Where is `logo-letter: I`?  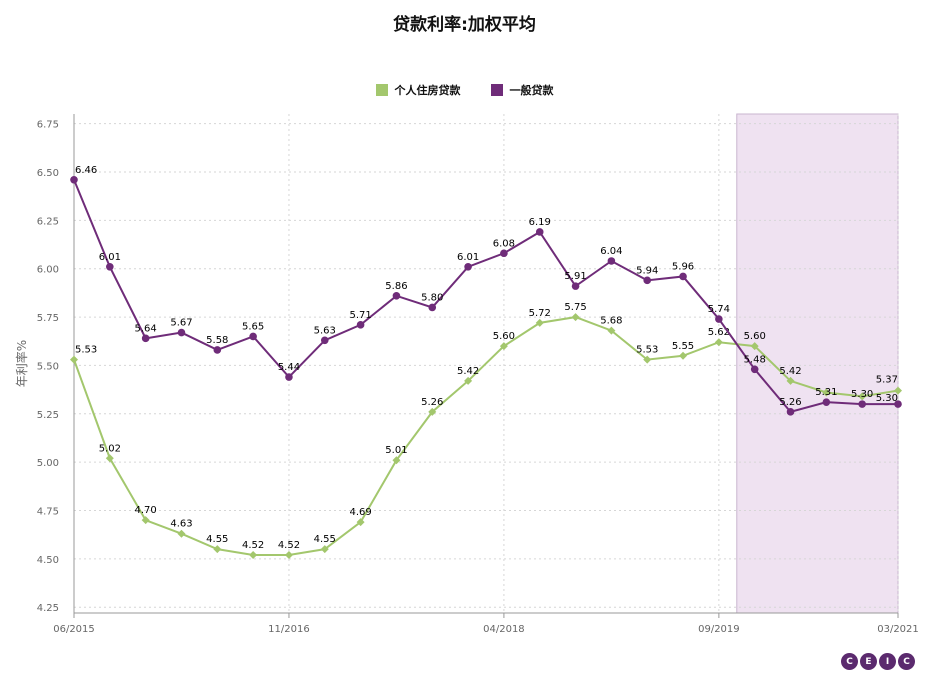 logo-letter: I is located at coordinates (887, 661).